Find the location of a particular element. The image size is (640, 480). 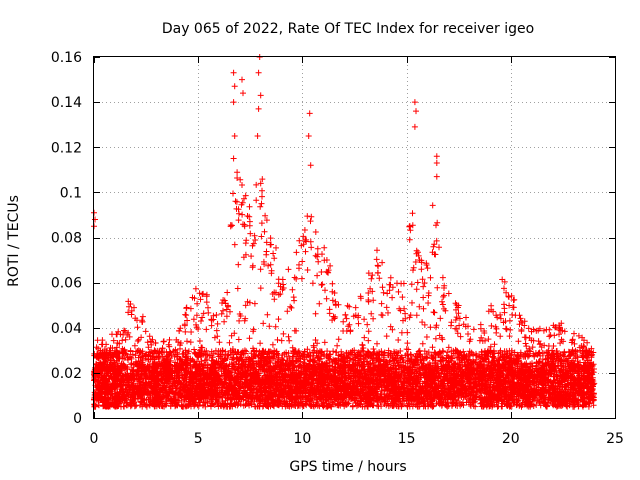

y-tick-label: 0 is located at coordinates (77, 419).